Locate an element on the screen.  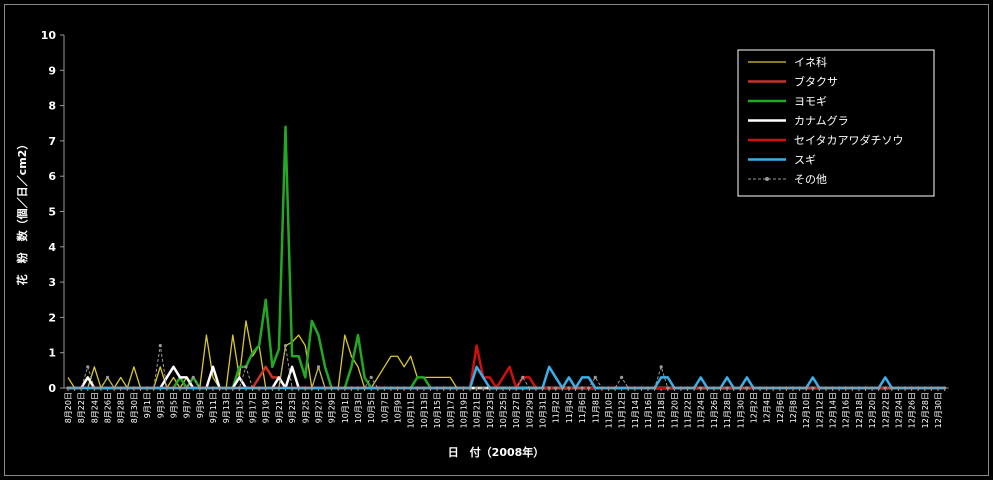
x-tick-label: 12月24日 is located at coordinates (898, 410).